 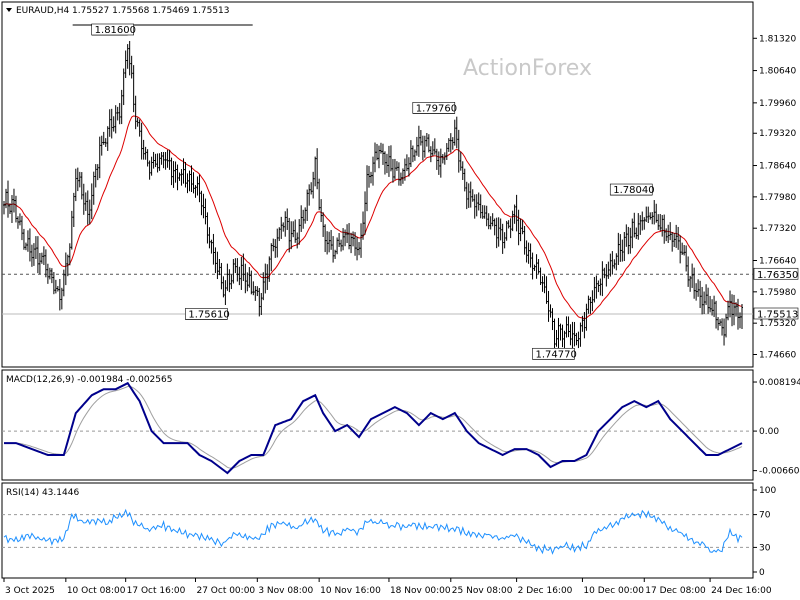 What do you see at coordinates (777, 104) in the screenshot?
I see `price-axis-label: 1.79960` at bounding box center [777, 104].